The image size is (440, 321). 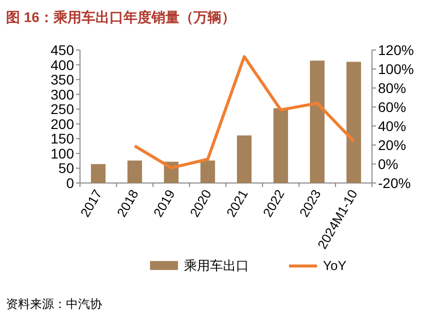 What do you see at coordinates (62, 109) in the screenshot?
I see `y-tick-label: 250` at bounding box center [62, 109].